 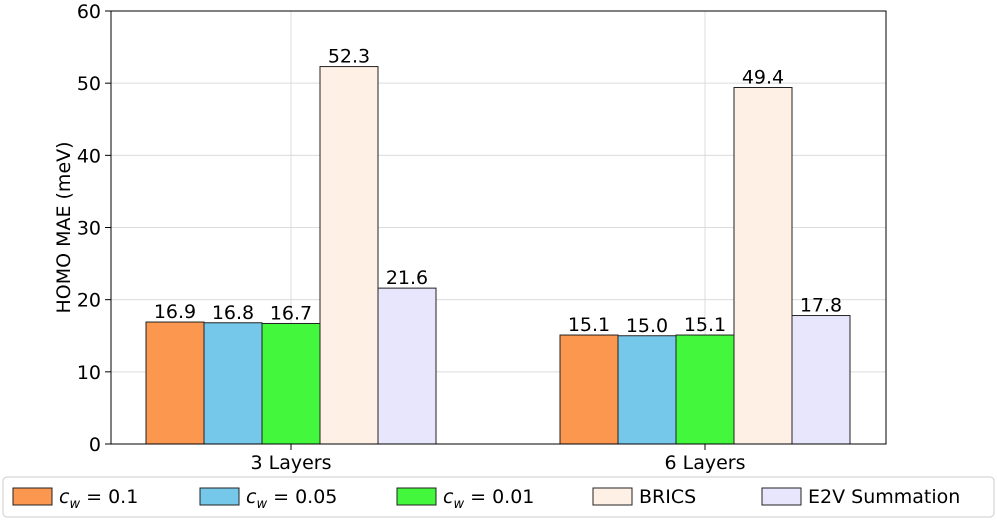 I want to click on legend-label: E2V Summation, so click(x=884, y=497).